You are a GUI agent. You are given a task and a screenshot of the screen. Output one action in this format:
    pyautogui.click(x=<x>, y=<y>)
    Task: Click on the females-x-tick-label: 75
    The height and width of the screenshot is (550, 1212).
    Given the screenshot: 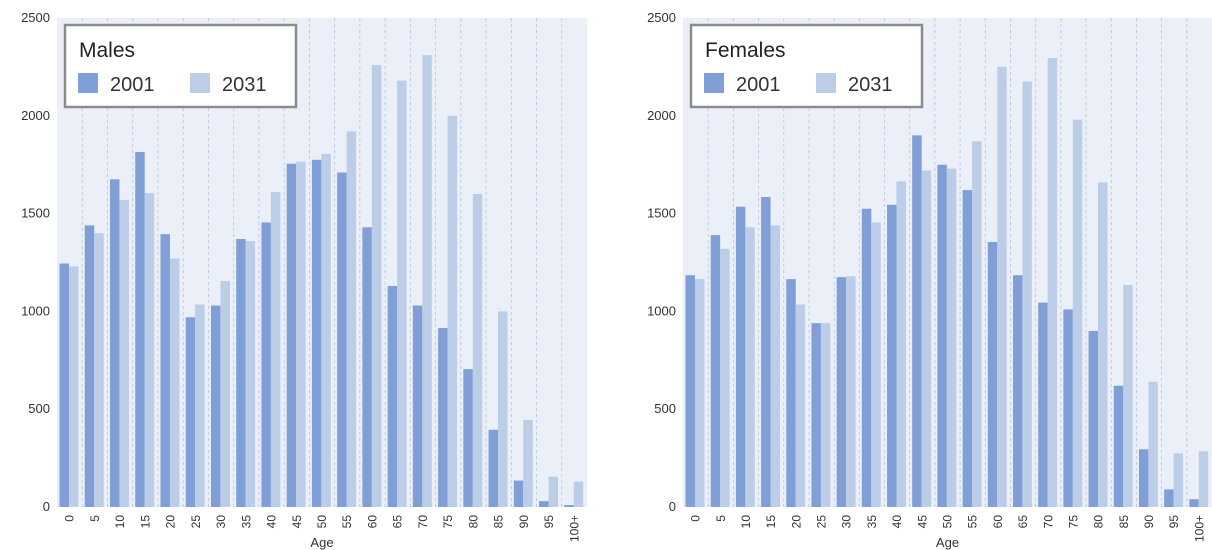 What is the action you would take?
    pyautogui.click(x=1073, y=522)
    